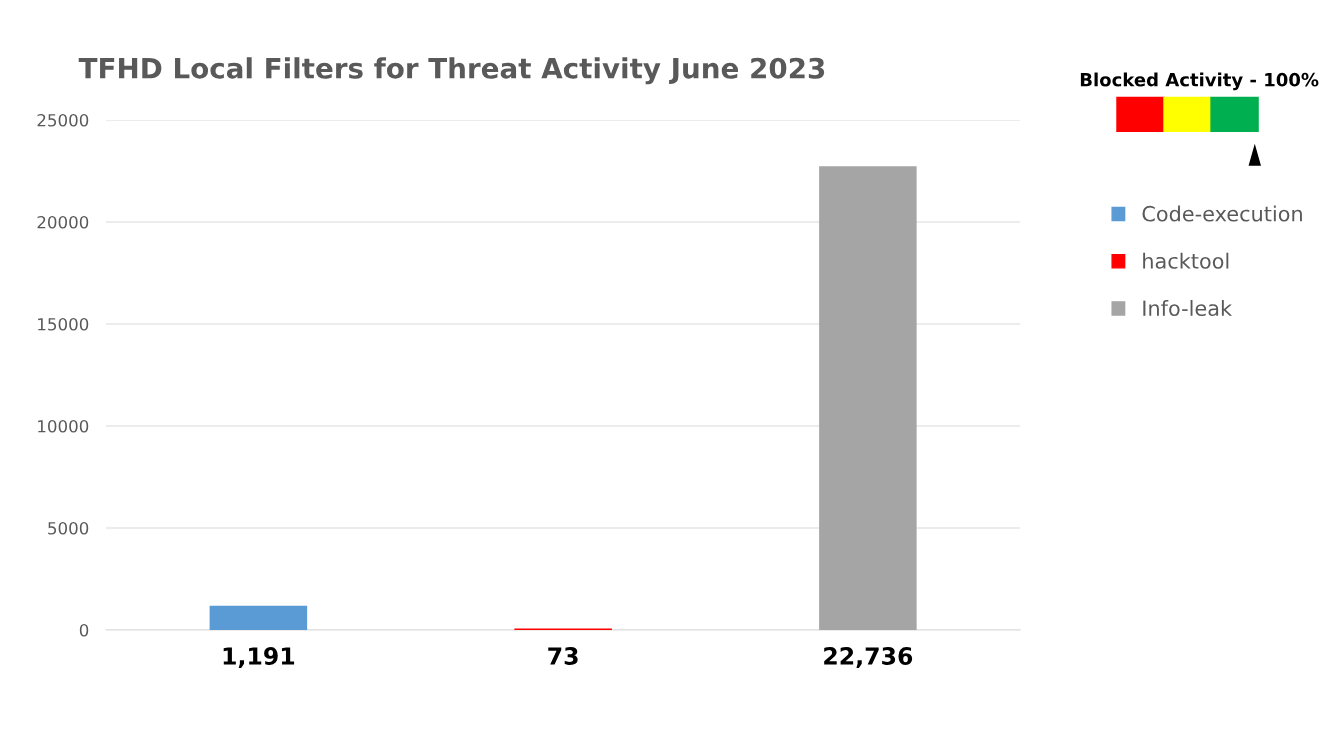 The image size is (1325, 750). What do you see at coordinates (563, 656) in the screenshot?
I see `x-tick-label: 73` at bounding box center [563, 656].